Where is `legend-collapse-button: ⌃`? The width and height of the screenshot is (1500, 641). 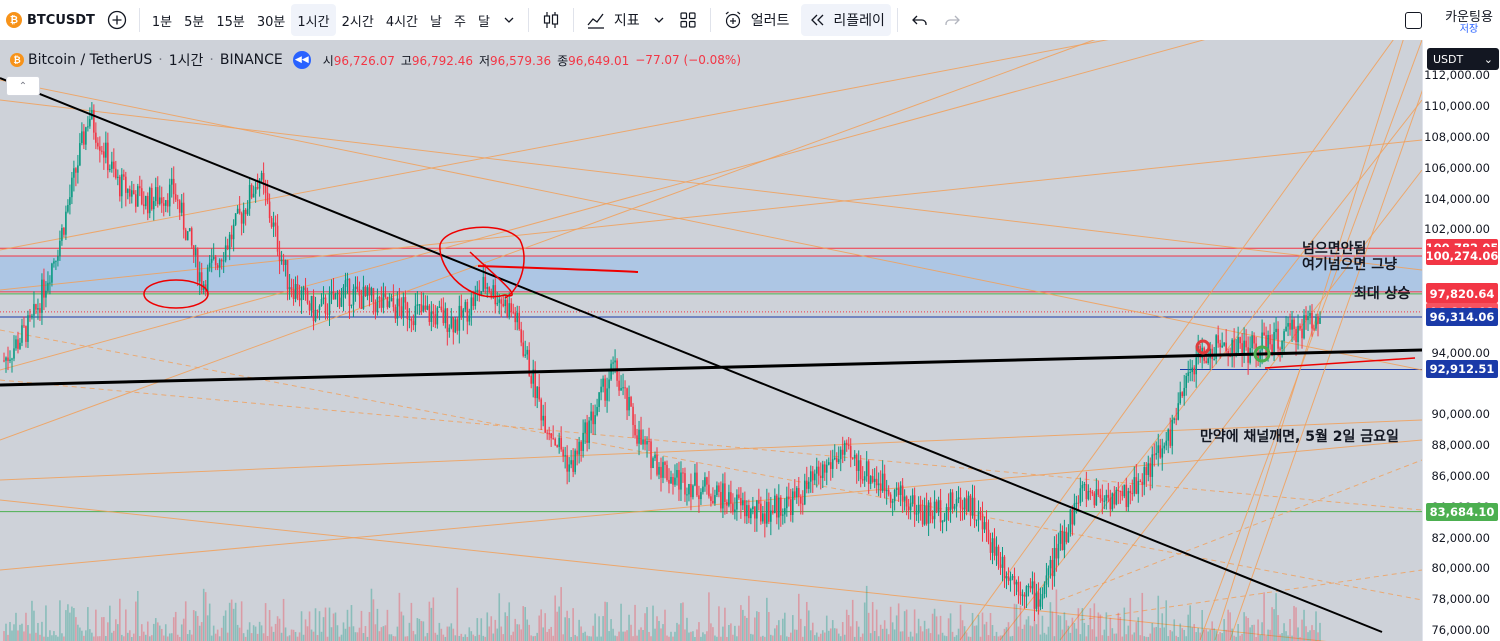
legend-collapse-button: ⌃ is located at coordinates (23, 86).